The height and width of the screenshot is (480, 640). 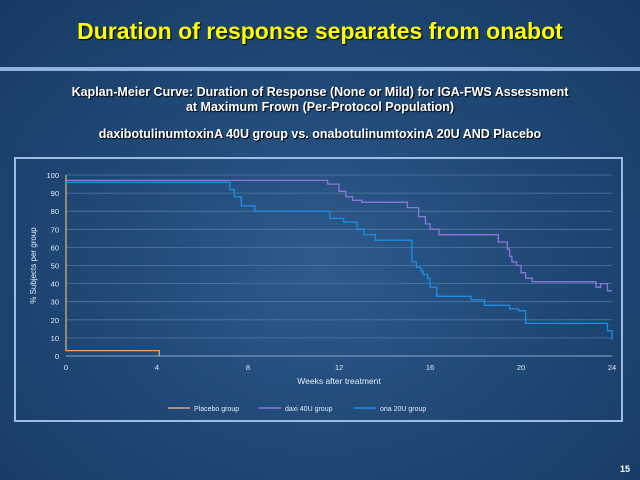 What do you see at coordinates (55, 338) in the screenshot?
I see `y-tick-label: 10` at bounding box center [55, 338].